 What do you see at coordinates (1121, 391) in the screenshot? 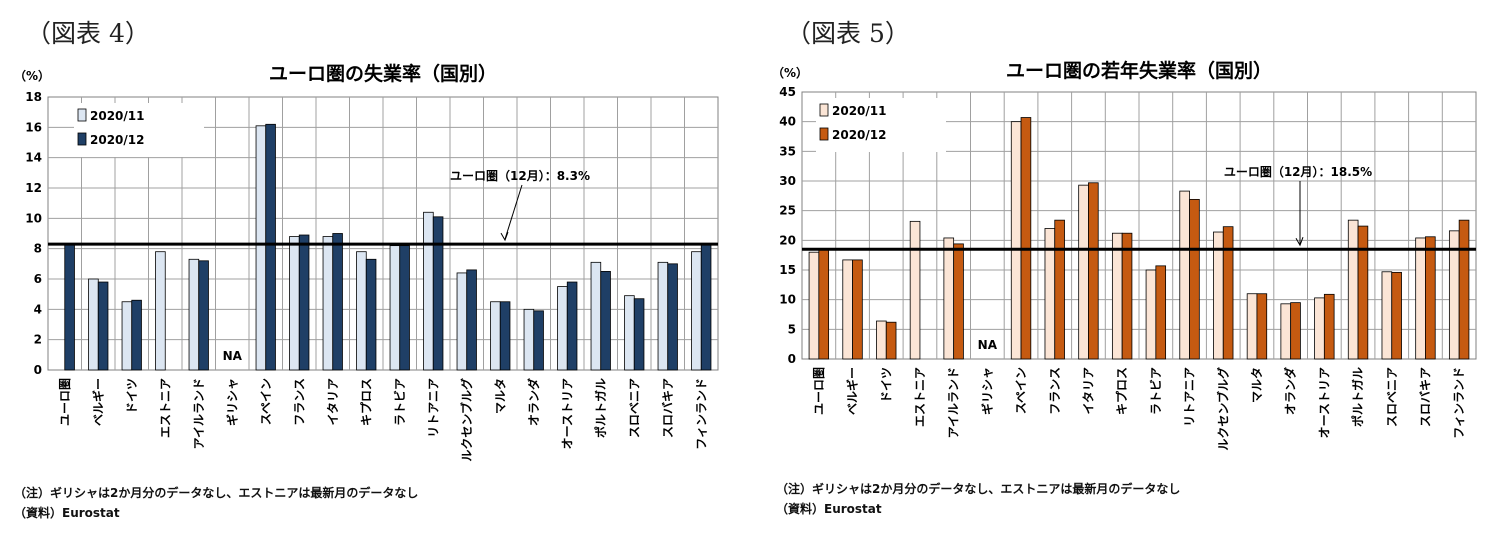
I see `x-tick-label: キプロス` at bounding box center [1121, 391].